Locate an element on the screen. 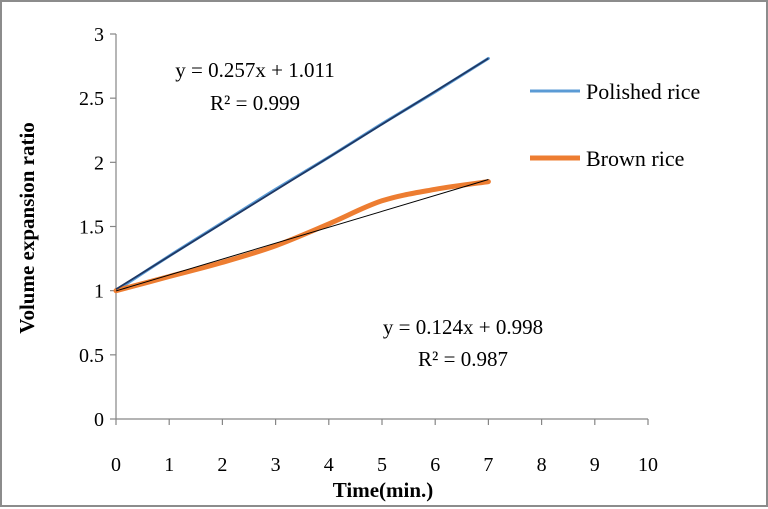 This screenshot has width=768, height=509. x-tick-label: 8 is located at coordinates (542, 465).